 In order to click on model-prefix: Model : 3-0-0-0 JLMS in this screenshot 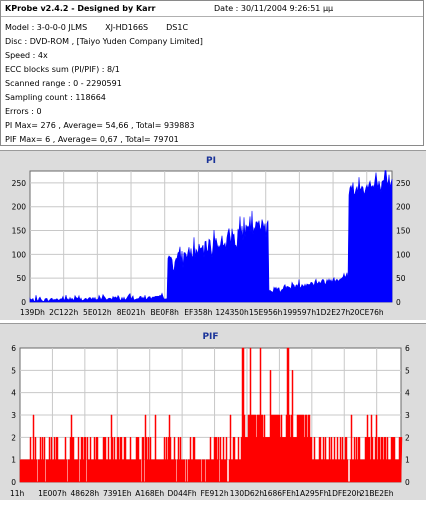, I will do `click(46, 27)`.